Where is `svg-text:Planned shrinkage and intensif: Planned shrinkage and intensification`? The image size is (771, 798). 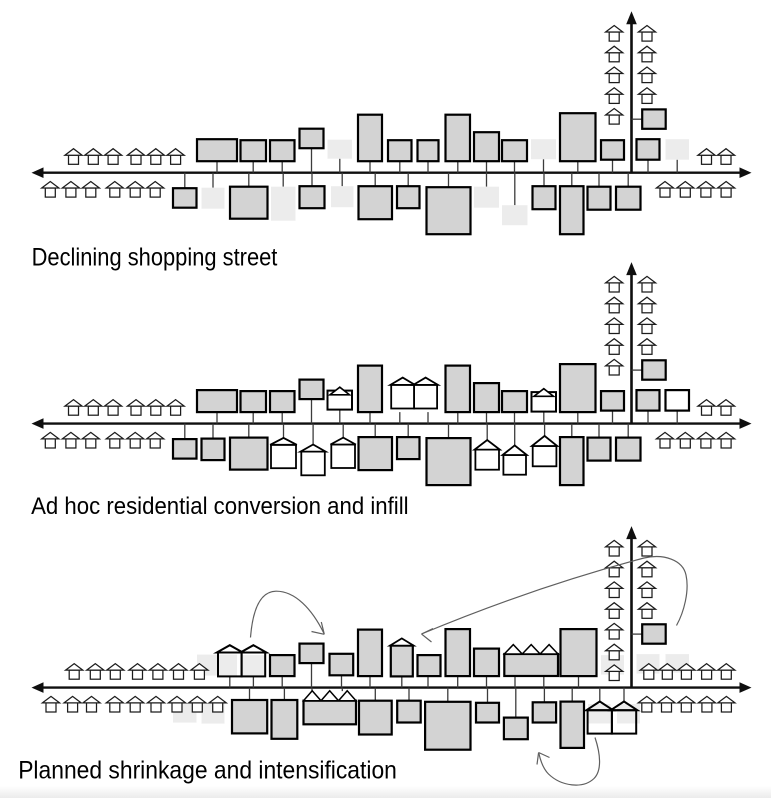
svg-text:Planned shrinkage and intensif: Planned shrinkage and intensification is located at coordinates (207, 770).